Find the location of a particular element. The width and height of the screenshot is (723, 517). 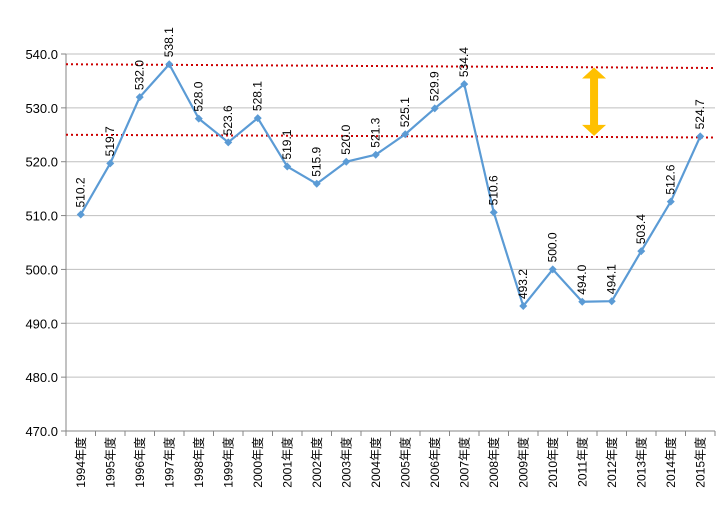

data-label: 494.0 is located at coordinates (582, 279).